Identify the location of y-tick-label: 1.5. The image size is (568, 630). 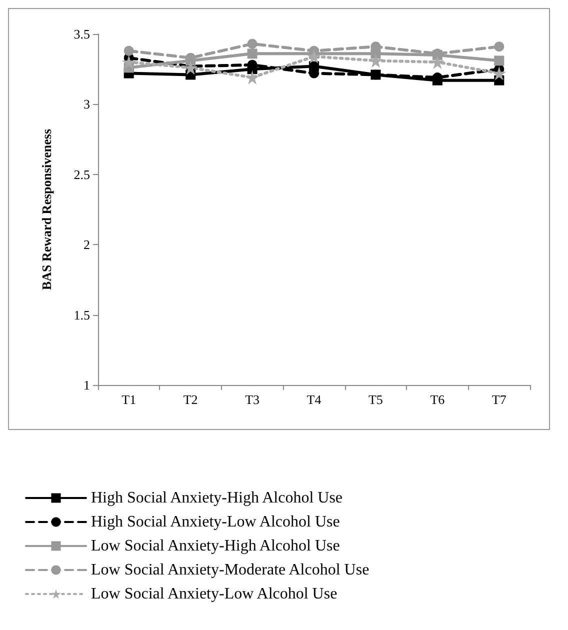
(82, 314).